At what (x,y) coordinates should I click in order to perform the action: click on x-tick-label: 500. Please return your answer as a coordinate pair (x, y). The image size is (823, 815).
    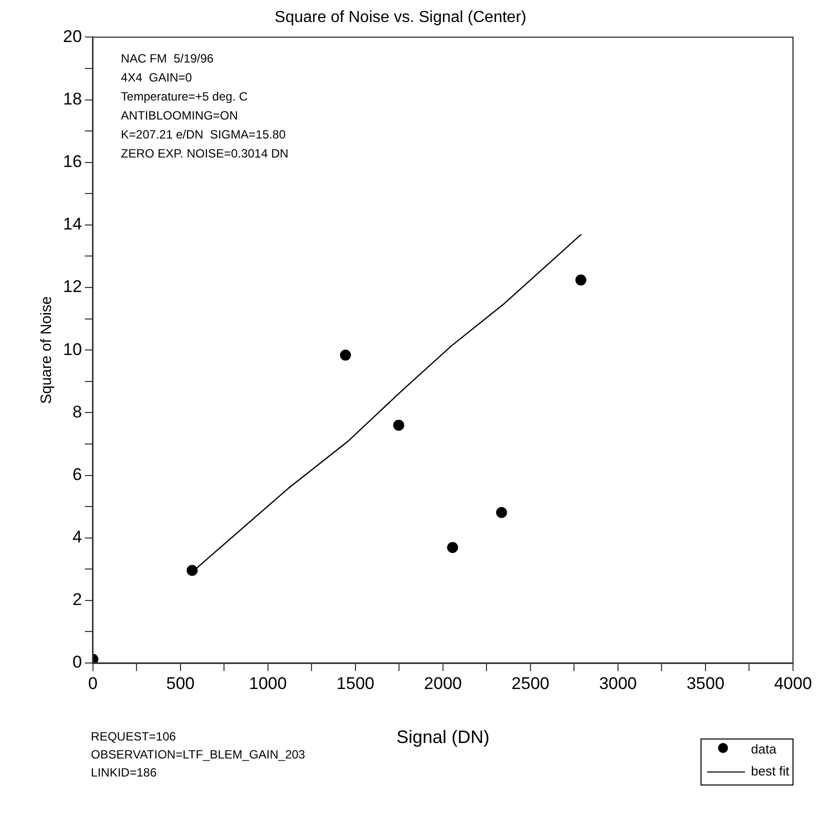
    Looking at the image, I should click on (180, 683).